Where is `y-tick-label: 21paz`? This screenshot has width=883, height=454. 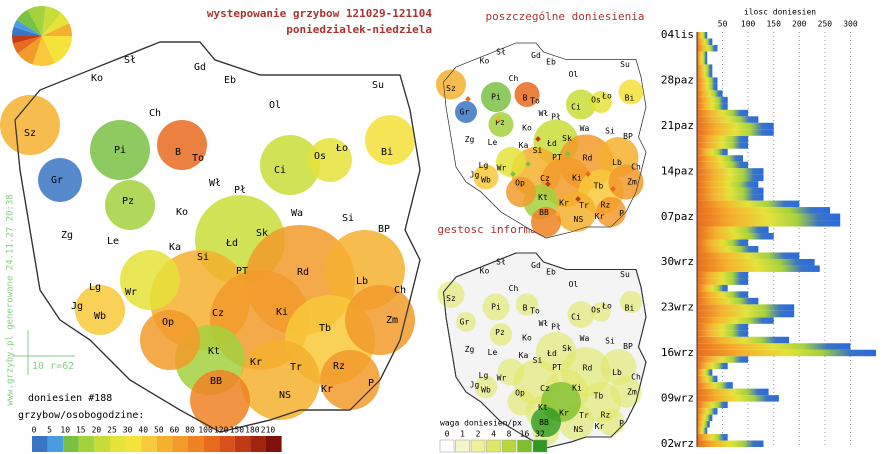 y-tick-label: 21paz is located at coordinates (677, 125).